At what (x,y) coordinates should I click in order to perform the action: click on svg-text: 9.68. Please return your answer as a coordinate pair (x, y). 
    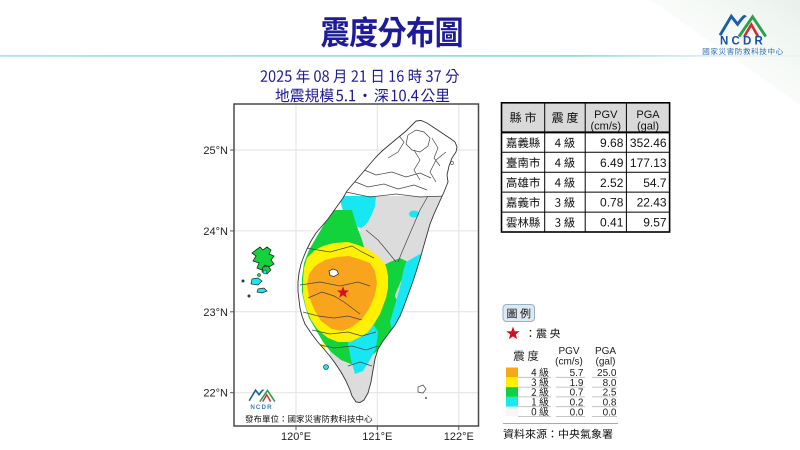
    Looking at the image, I should click on (612, 143).